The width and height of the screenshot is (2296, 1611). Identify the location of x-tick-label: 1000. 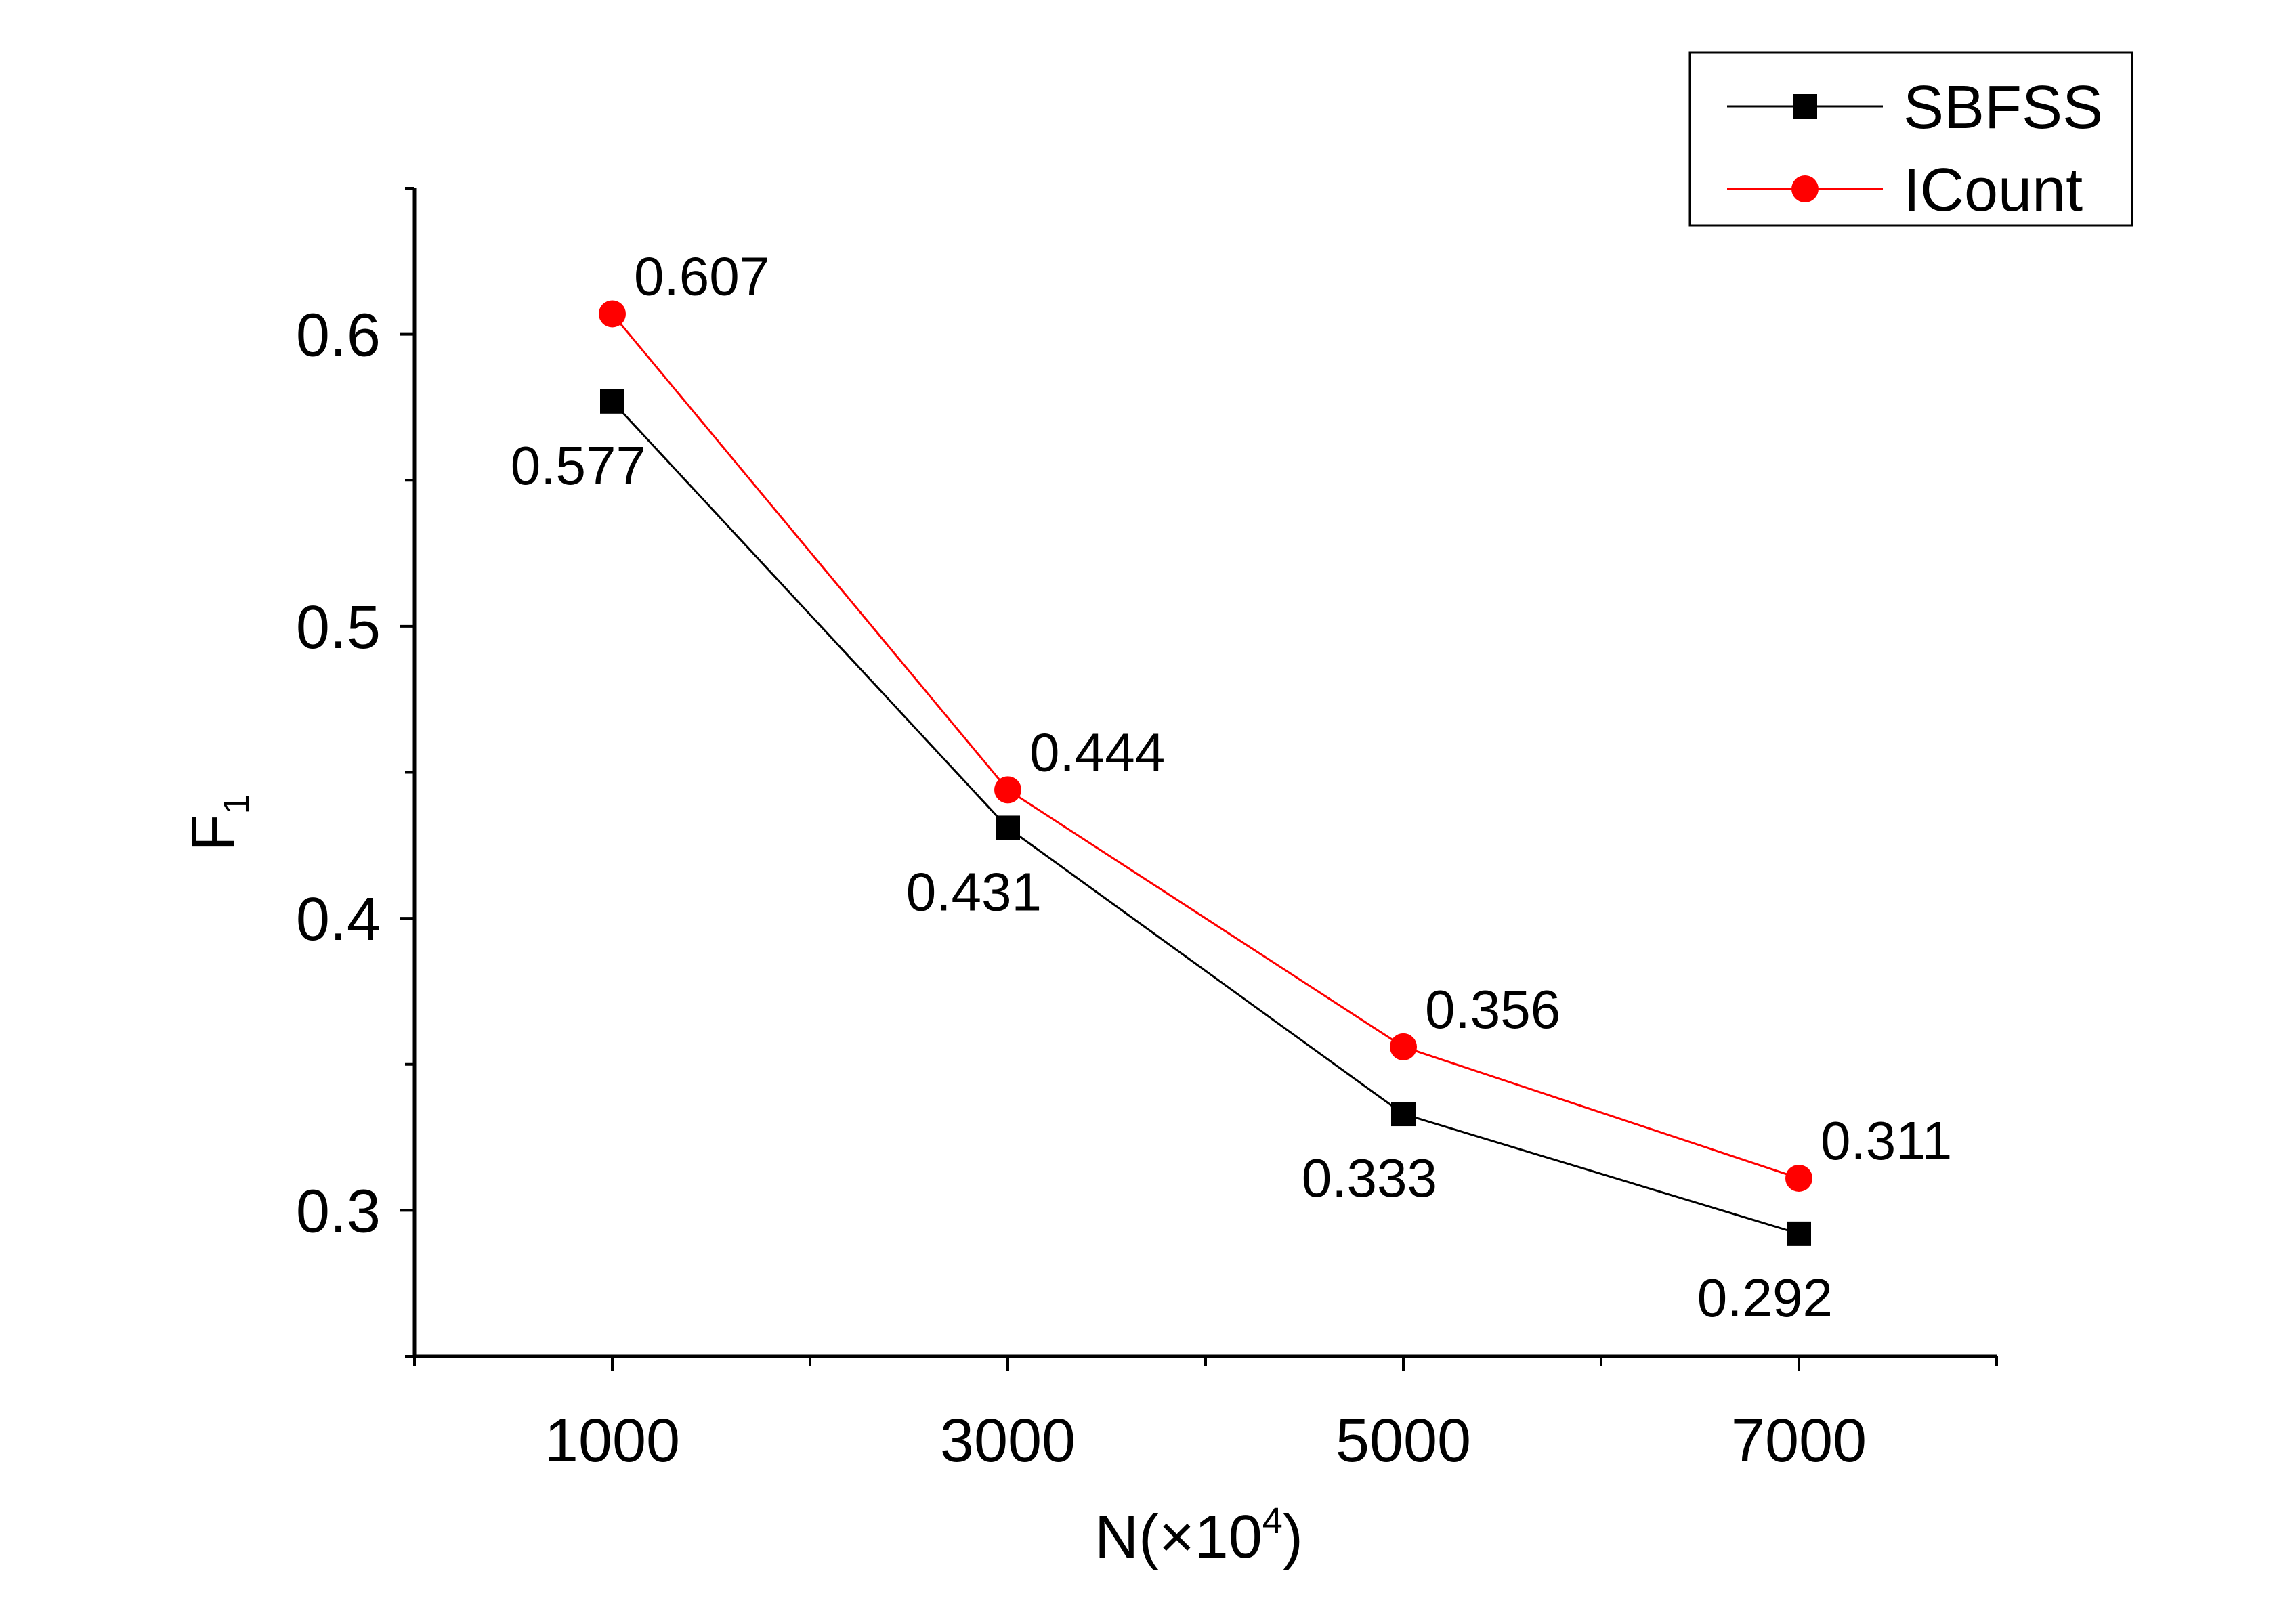
(612, 1441).